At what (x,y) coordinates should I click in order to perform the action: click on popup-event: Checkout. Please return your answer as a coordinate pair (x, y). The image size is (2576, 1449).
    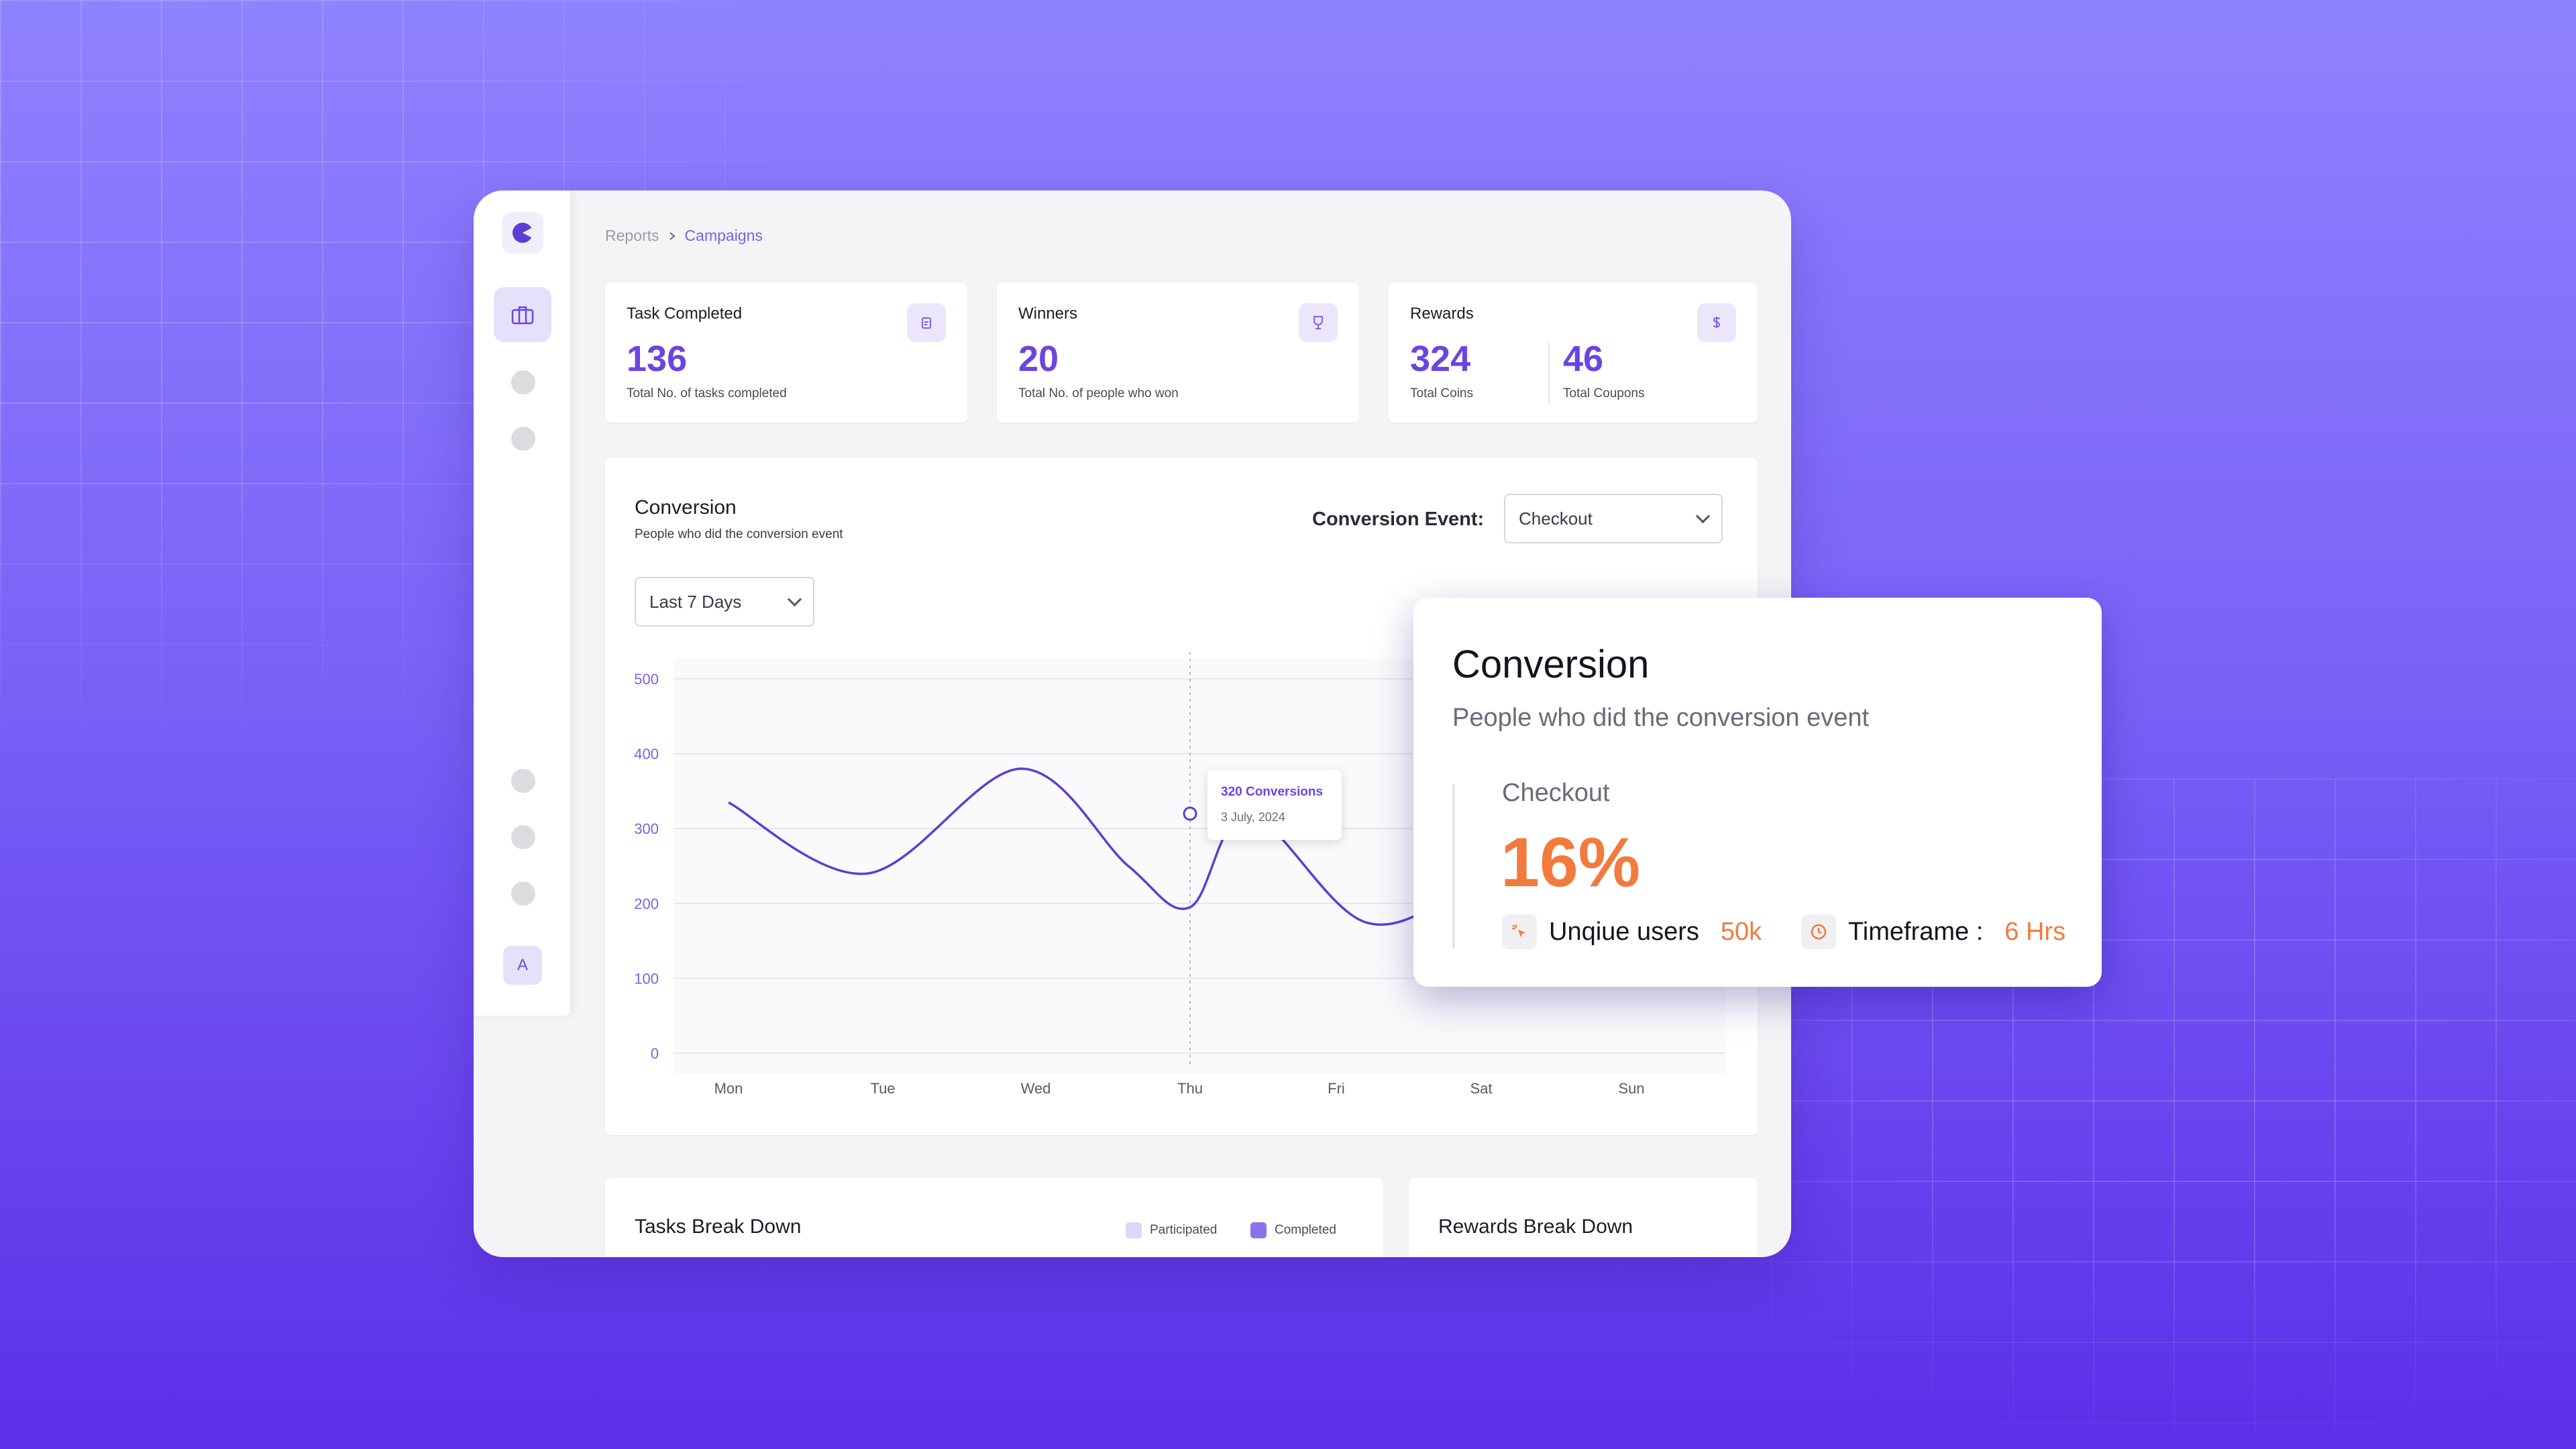
    Looking at the image, I should click on (1556, 793).